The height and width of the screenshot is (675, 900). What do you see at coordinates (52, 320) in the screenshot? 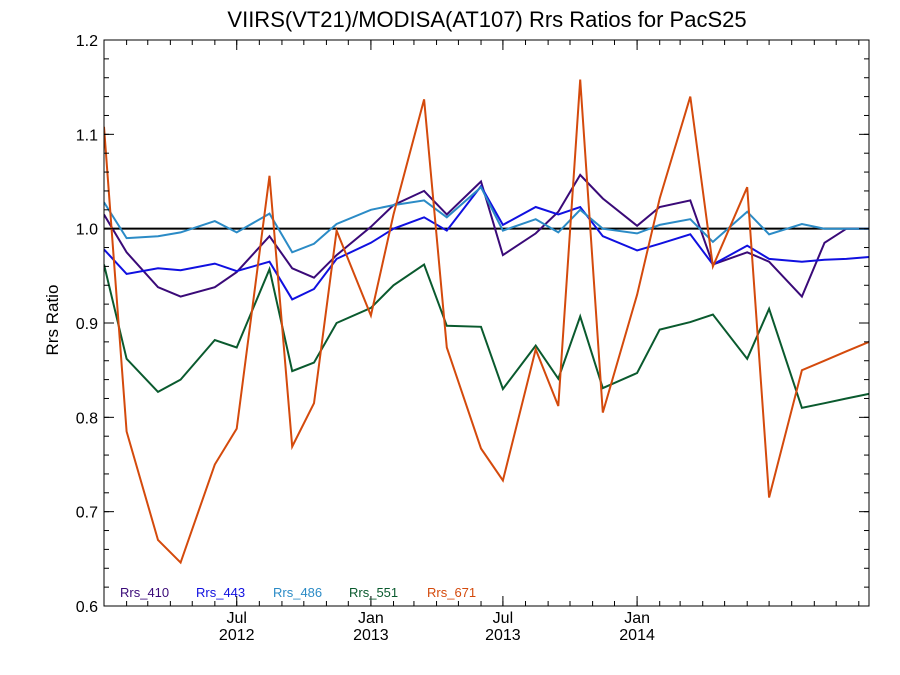
I see `y-axis-label: Rrs Ratio` at bounding box center [52, 320].